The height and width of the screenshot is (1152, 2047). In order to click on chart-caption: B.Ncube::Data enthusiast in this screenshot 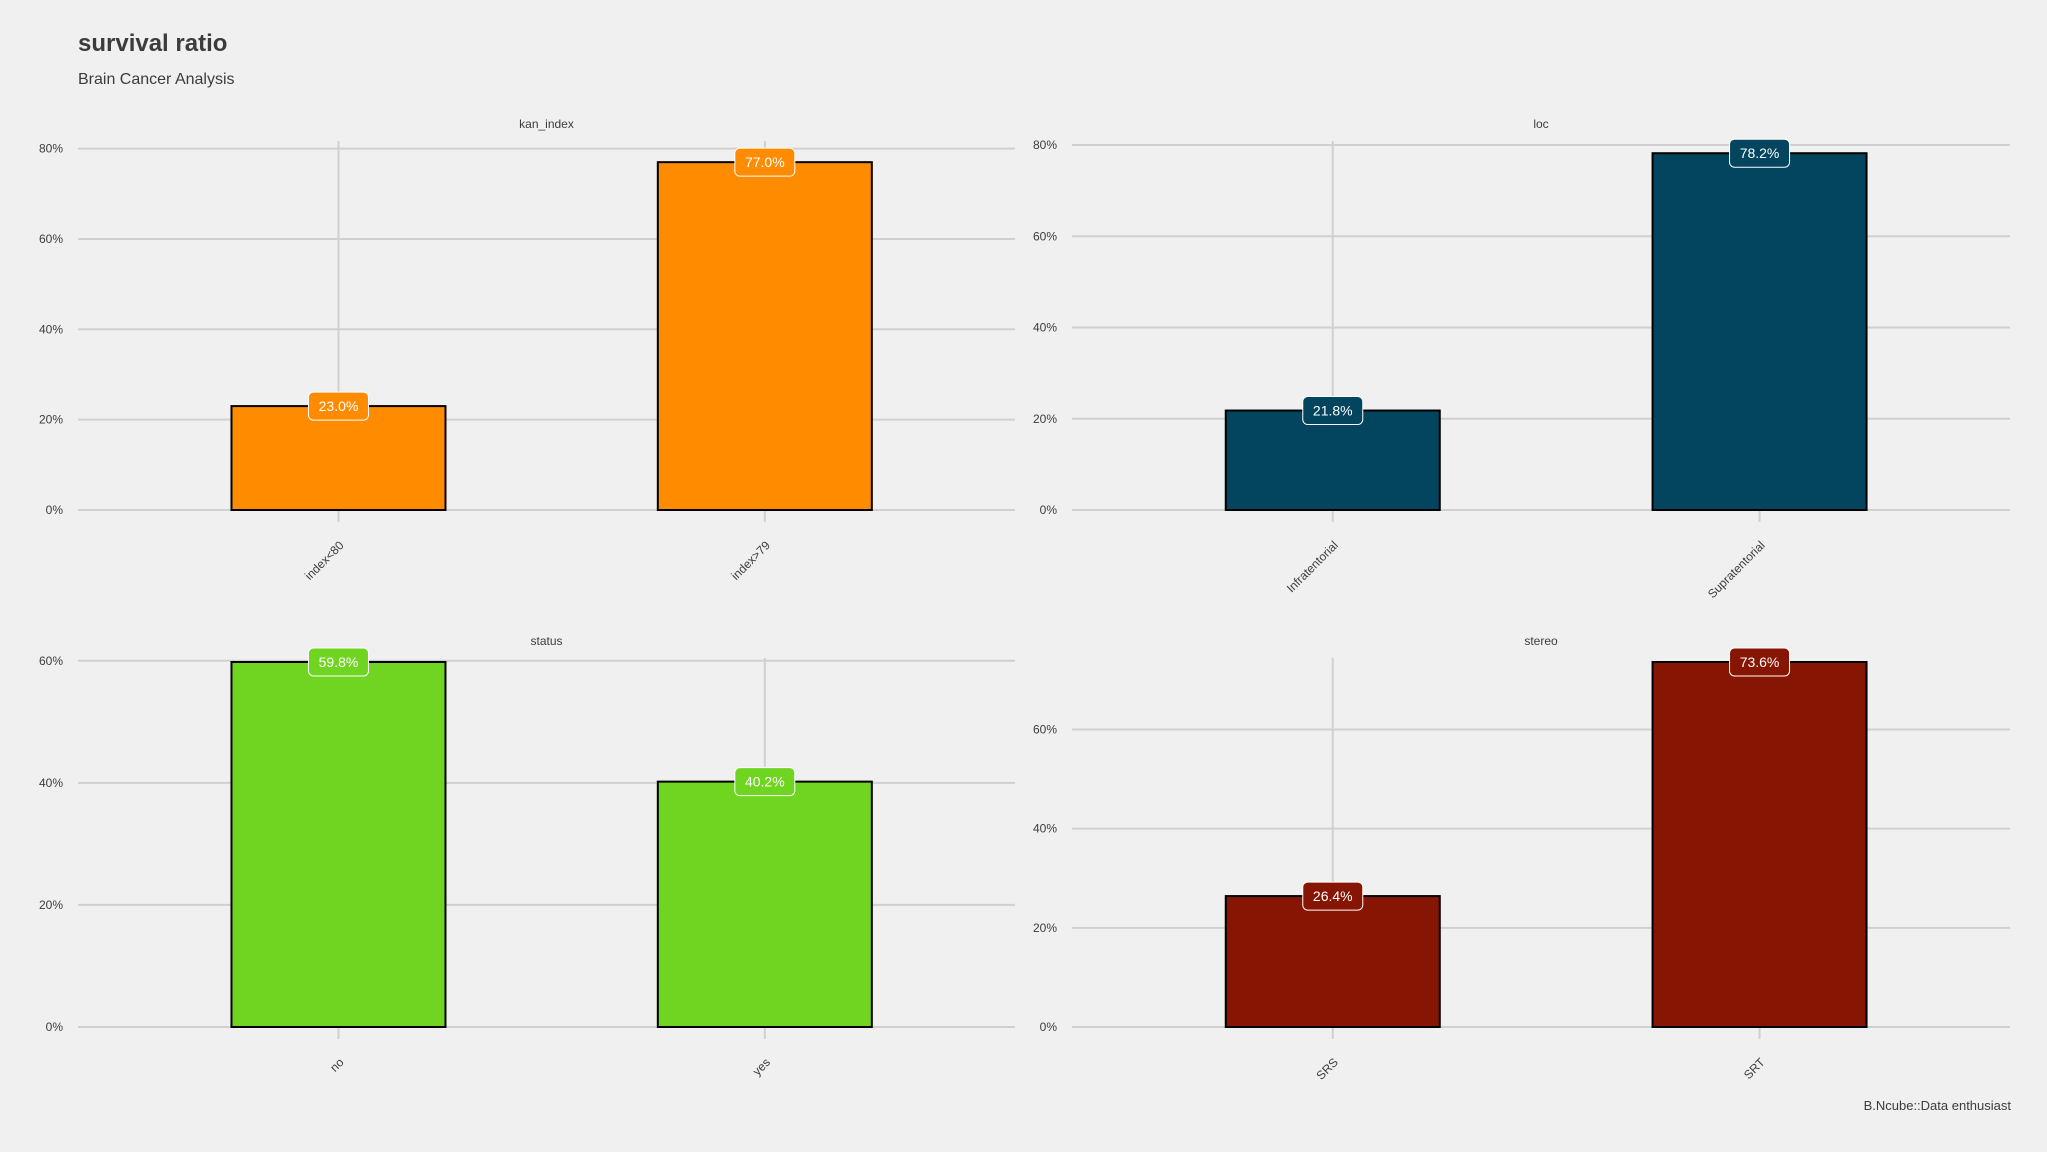, I will do `click(1937, 1105)`.